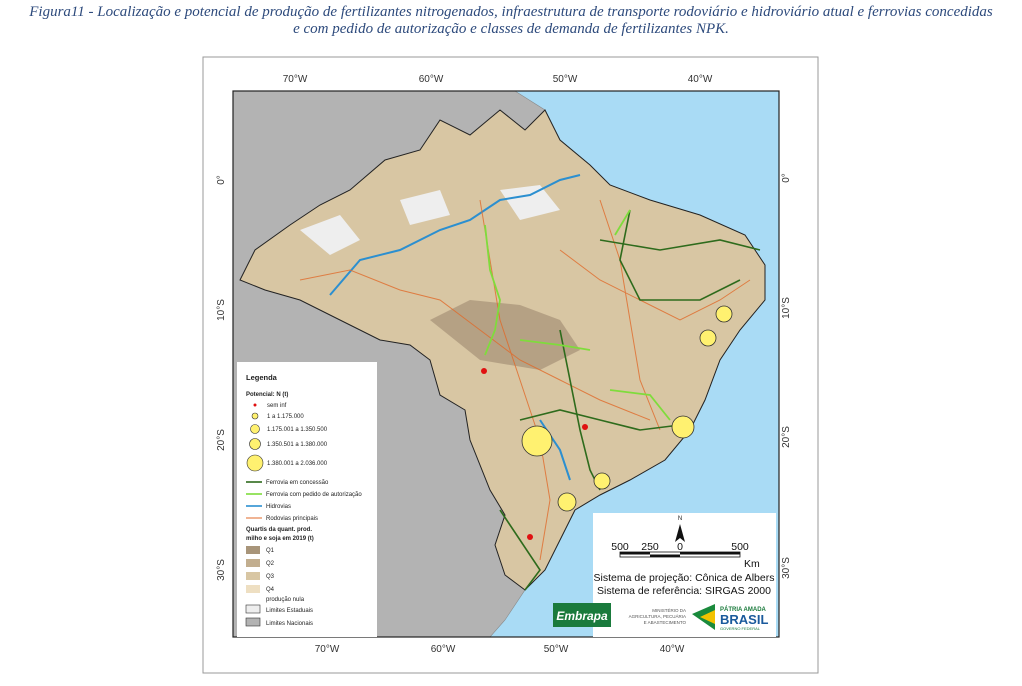 This screenshot has height=686, width=1022. What do you see at coordinates (297, 483) in the screenshot?
I see `legend-label: Ferrovia em concessão` at bounding box center [297, 483].